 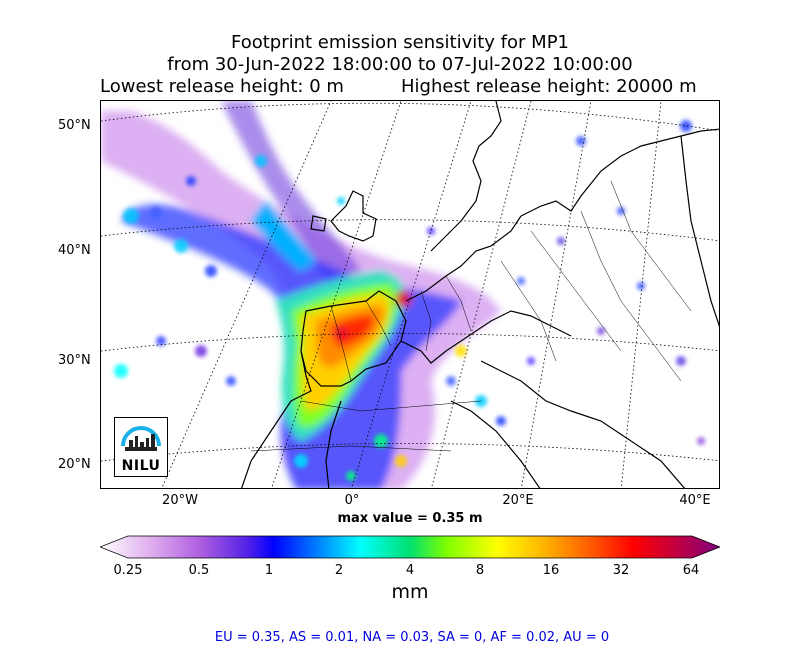 What do you see at coordinates (180, 500) in the screenshot?
I see `lon-label-20w: 20°W` at bounding box center [180, 500].